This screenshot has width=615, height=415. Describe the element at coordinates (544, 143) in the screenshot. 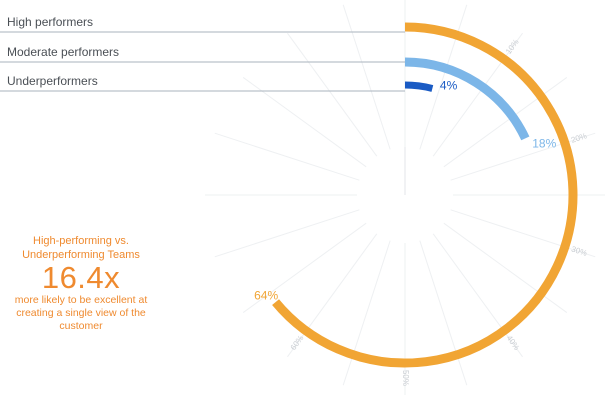

I see `value-label-moderate-performers: 18%` at that location.